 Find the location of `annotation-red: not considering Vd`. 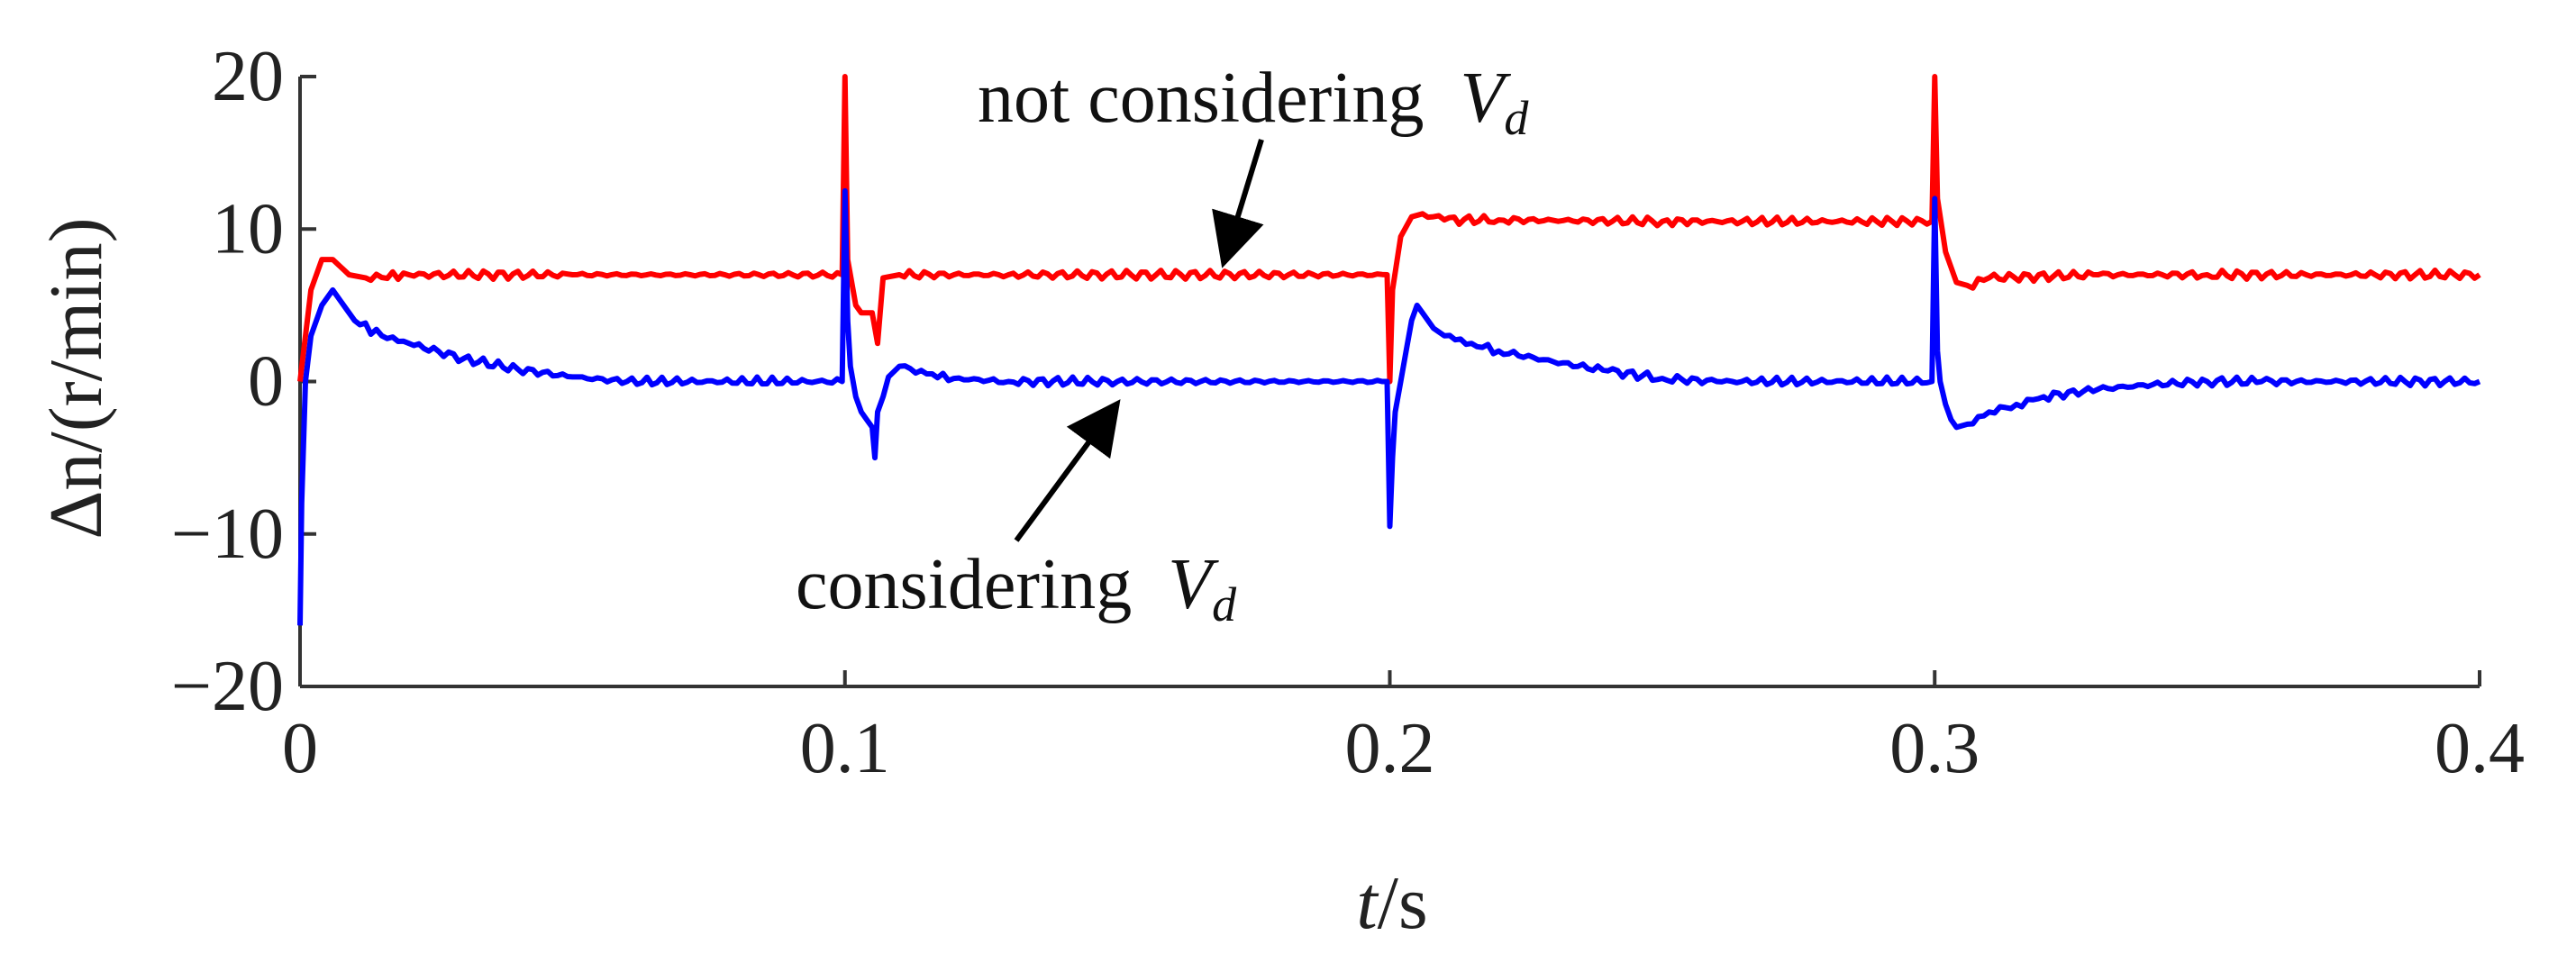

annotation-red: not considering Vd is located at coordinates (1253, 102).